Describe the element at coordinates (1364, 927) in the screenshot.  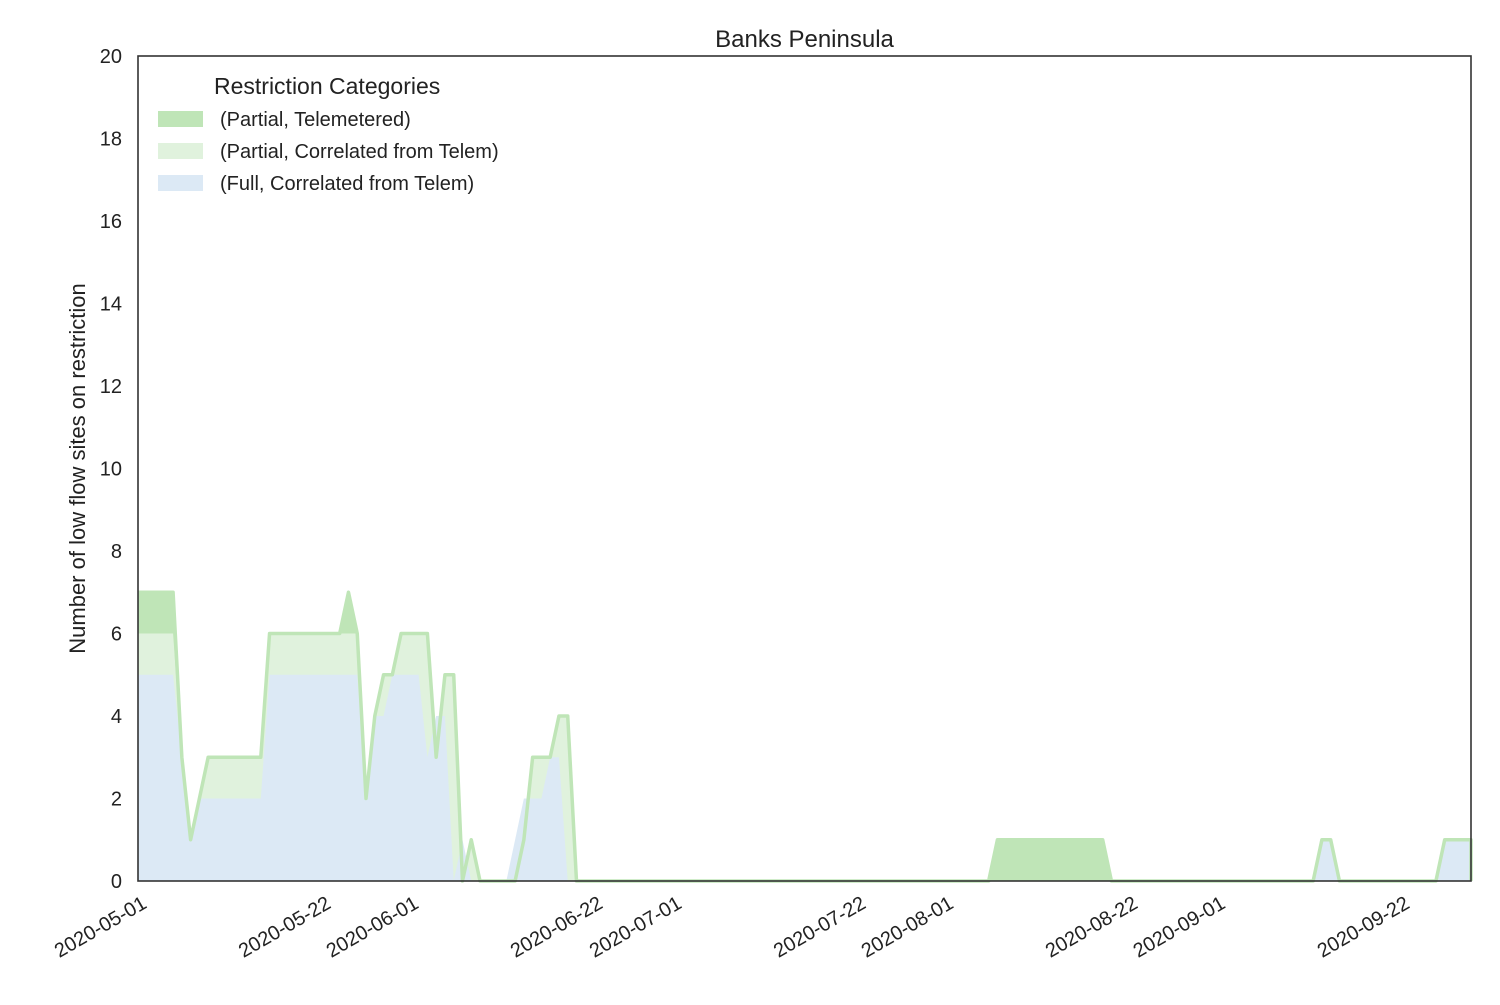
I see `x-tick-label: 2020-09-22` at that location.